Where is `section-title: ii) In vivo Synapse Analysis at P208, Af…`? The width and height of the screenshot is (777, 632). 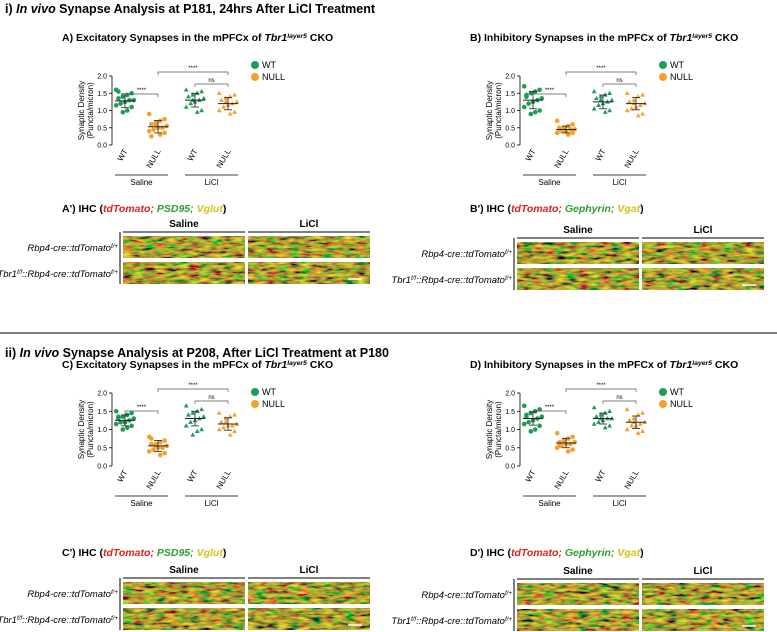 section-title: ii) In vivo Synapse Analysis at P208, Af… is located at coordinates (197, 353).